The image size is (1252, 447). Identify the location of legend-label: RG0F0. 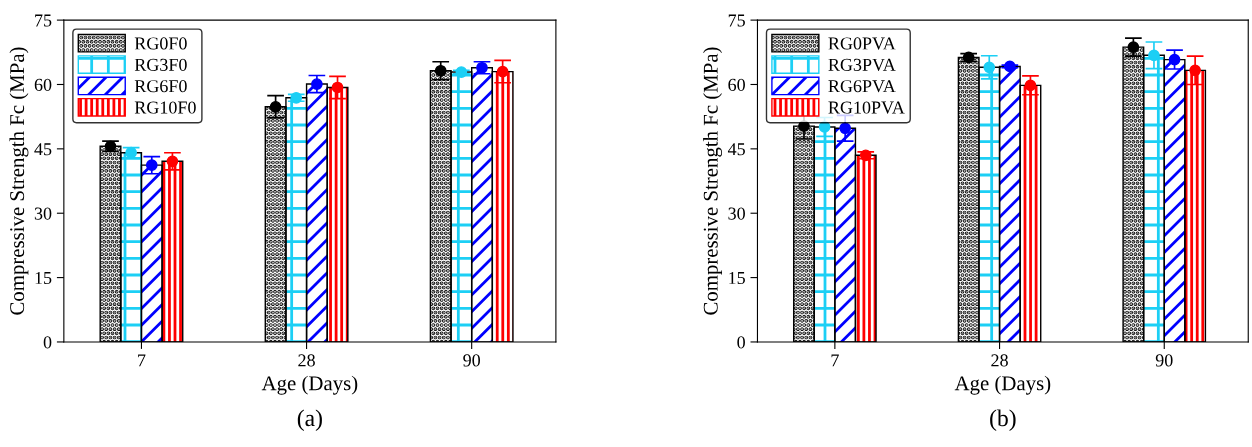
(160, 43).